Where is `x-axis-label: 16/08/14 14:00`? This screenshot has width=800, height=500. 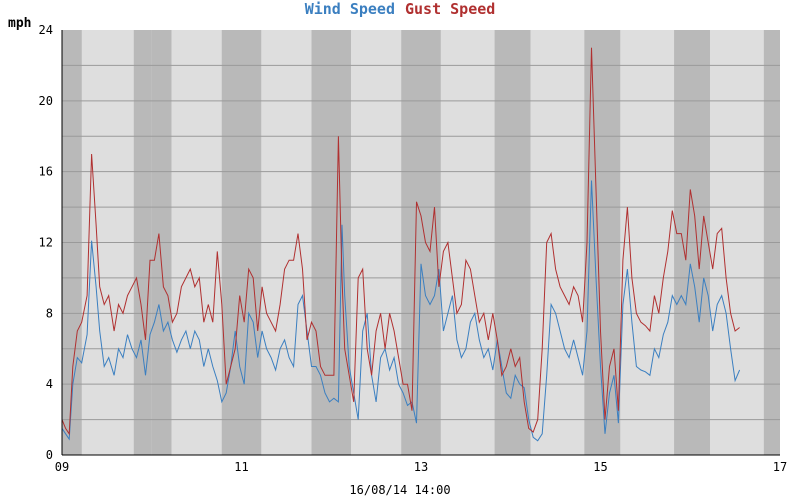
x-axis-label: 16/08/14 14:00 is located at coordinates (399, 490).